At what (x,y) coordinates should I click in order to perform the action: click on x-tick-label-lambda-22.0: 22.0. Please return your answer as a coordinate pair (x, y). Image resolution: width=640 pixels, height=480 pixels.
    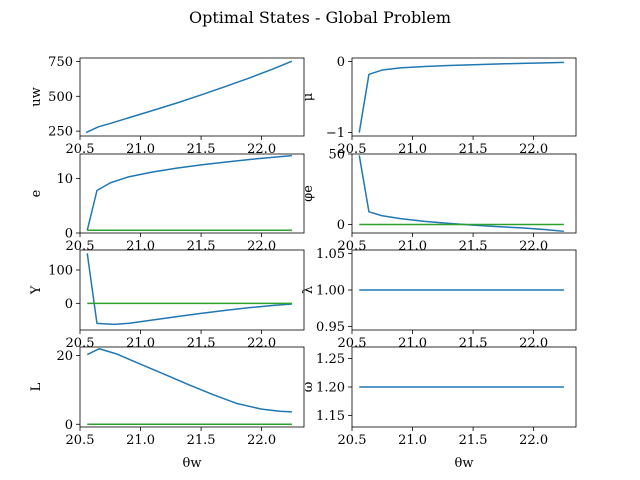
    Looking at the image, I should click on (533, 343).